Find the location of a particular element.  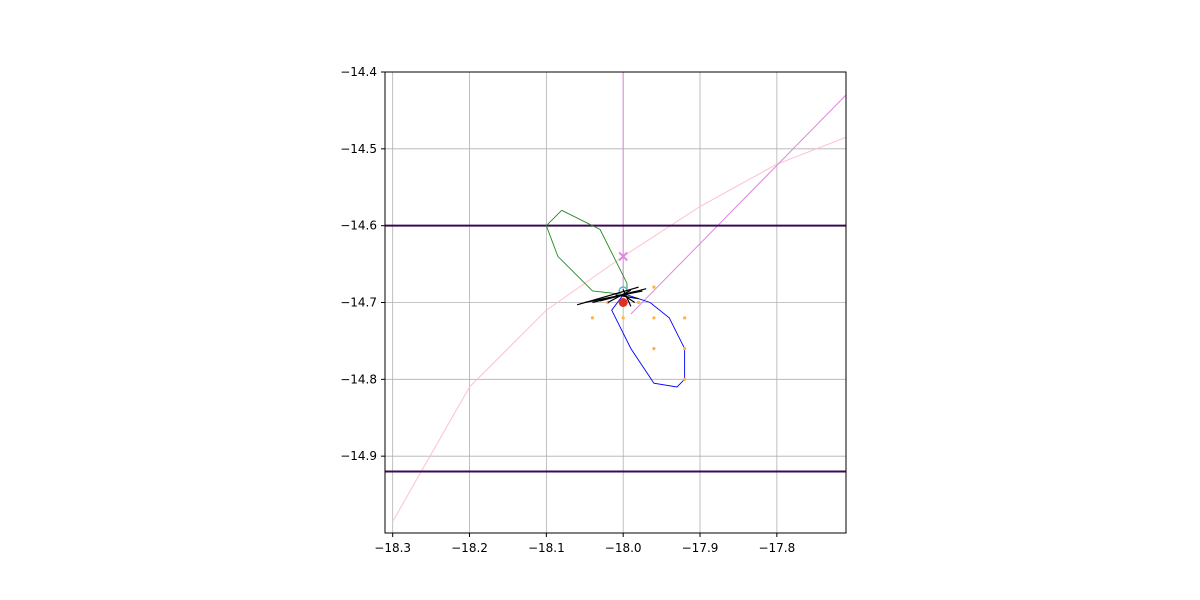

x-marker-stroke is located at coordinates (623, 256).